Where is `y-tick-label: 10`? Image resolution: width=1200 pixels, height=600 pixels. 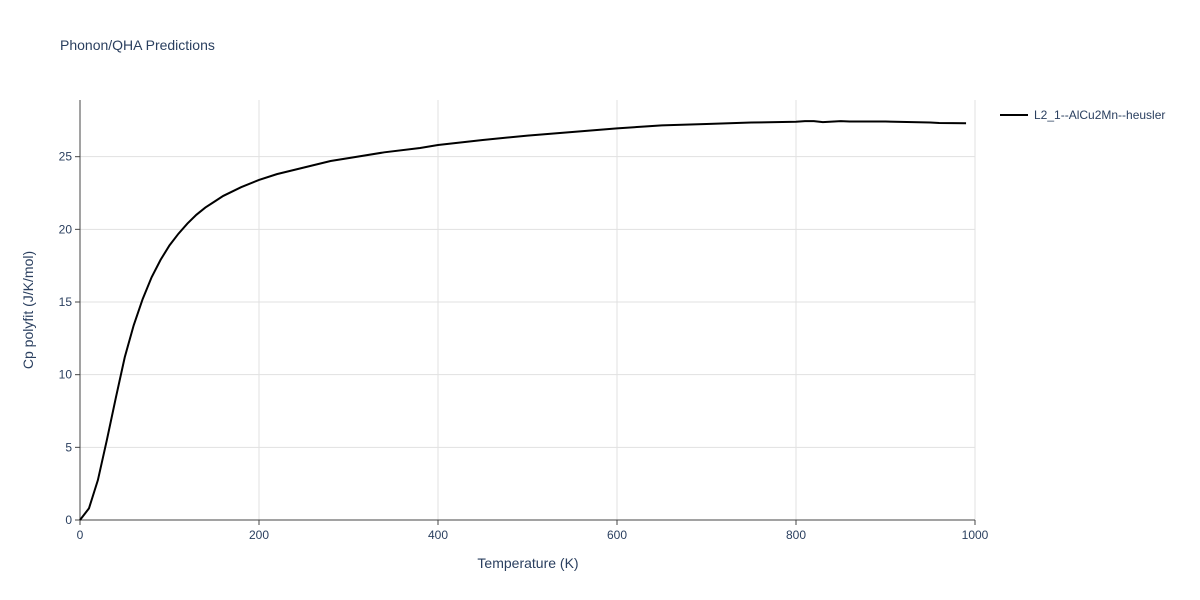
y-tick-label: 10 is located at coordinates (66, 375).